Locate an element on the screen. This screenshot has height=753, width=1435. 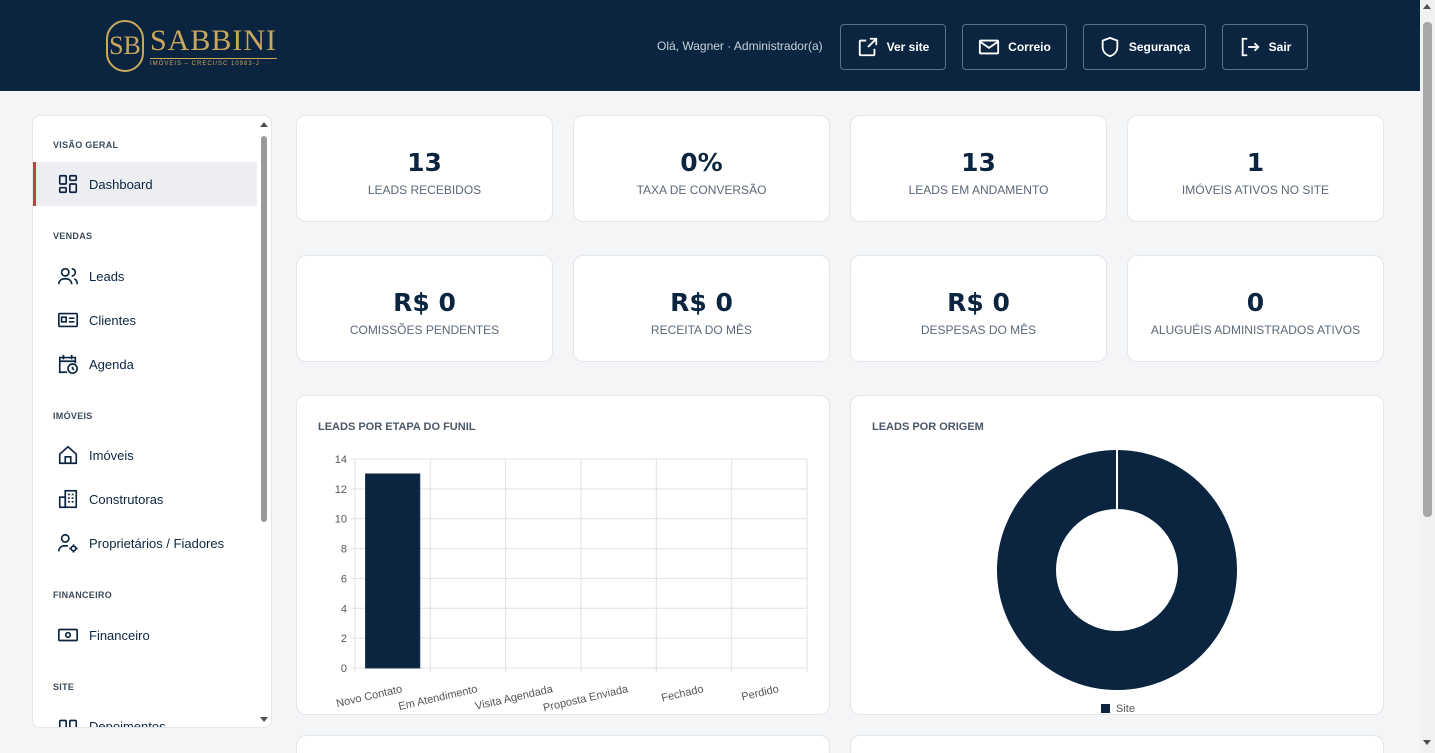
stat-card-monthly-revenue: R$ 0 RECEITA DO MÊS is located at coordinates (701, 308).